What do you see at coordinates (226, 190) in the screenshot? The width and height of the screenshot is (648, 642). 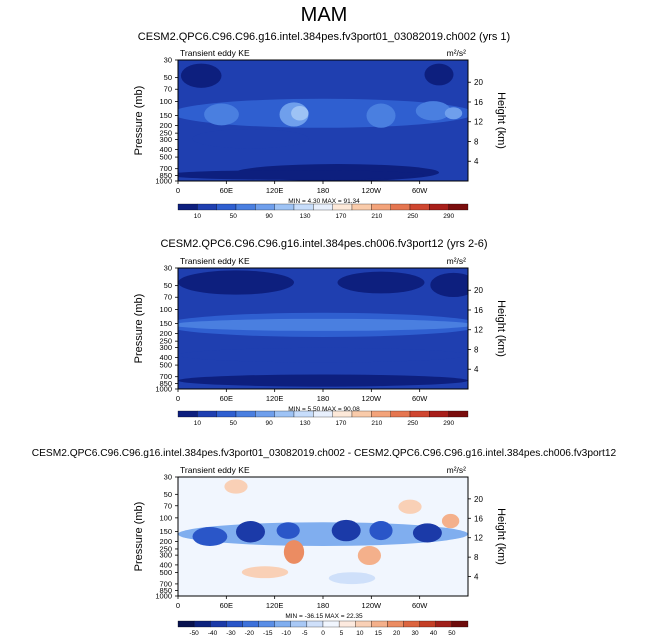 I see `x-tick-label: 60E` at bounding box center [226, 190].